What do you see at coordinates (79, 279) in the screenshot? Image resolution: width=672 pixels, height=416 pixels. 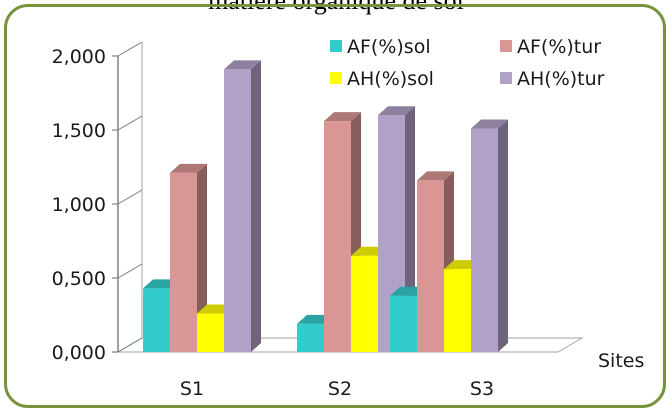 I see `y-tick-label: 0,500` at bounding box center [79, 279].